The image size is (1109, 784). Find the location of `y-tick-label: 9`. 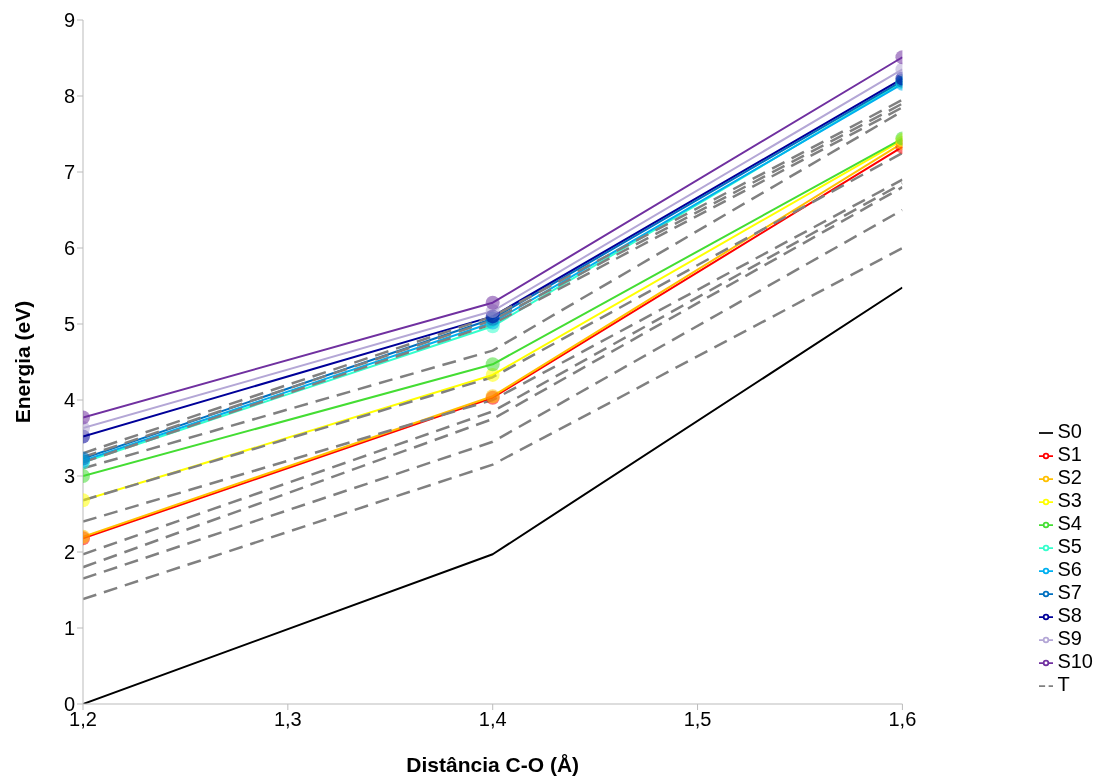

y-tick-label: 9 is located at coordinates (69, 20).